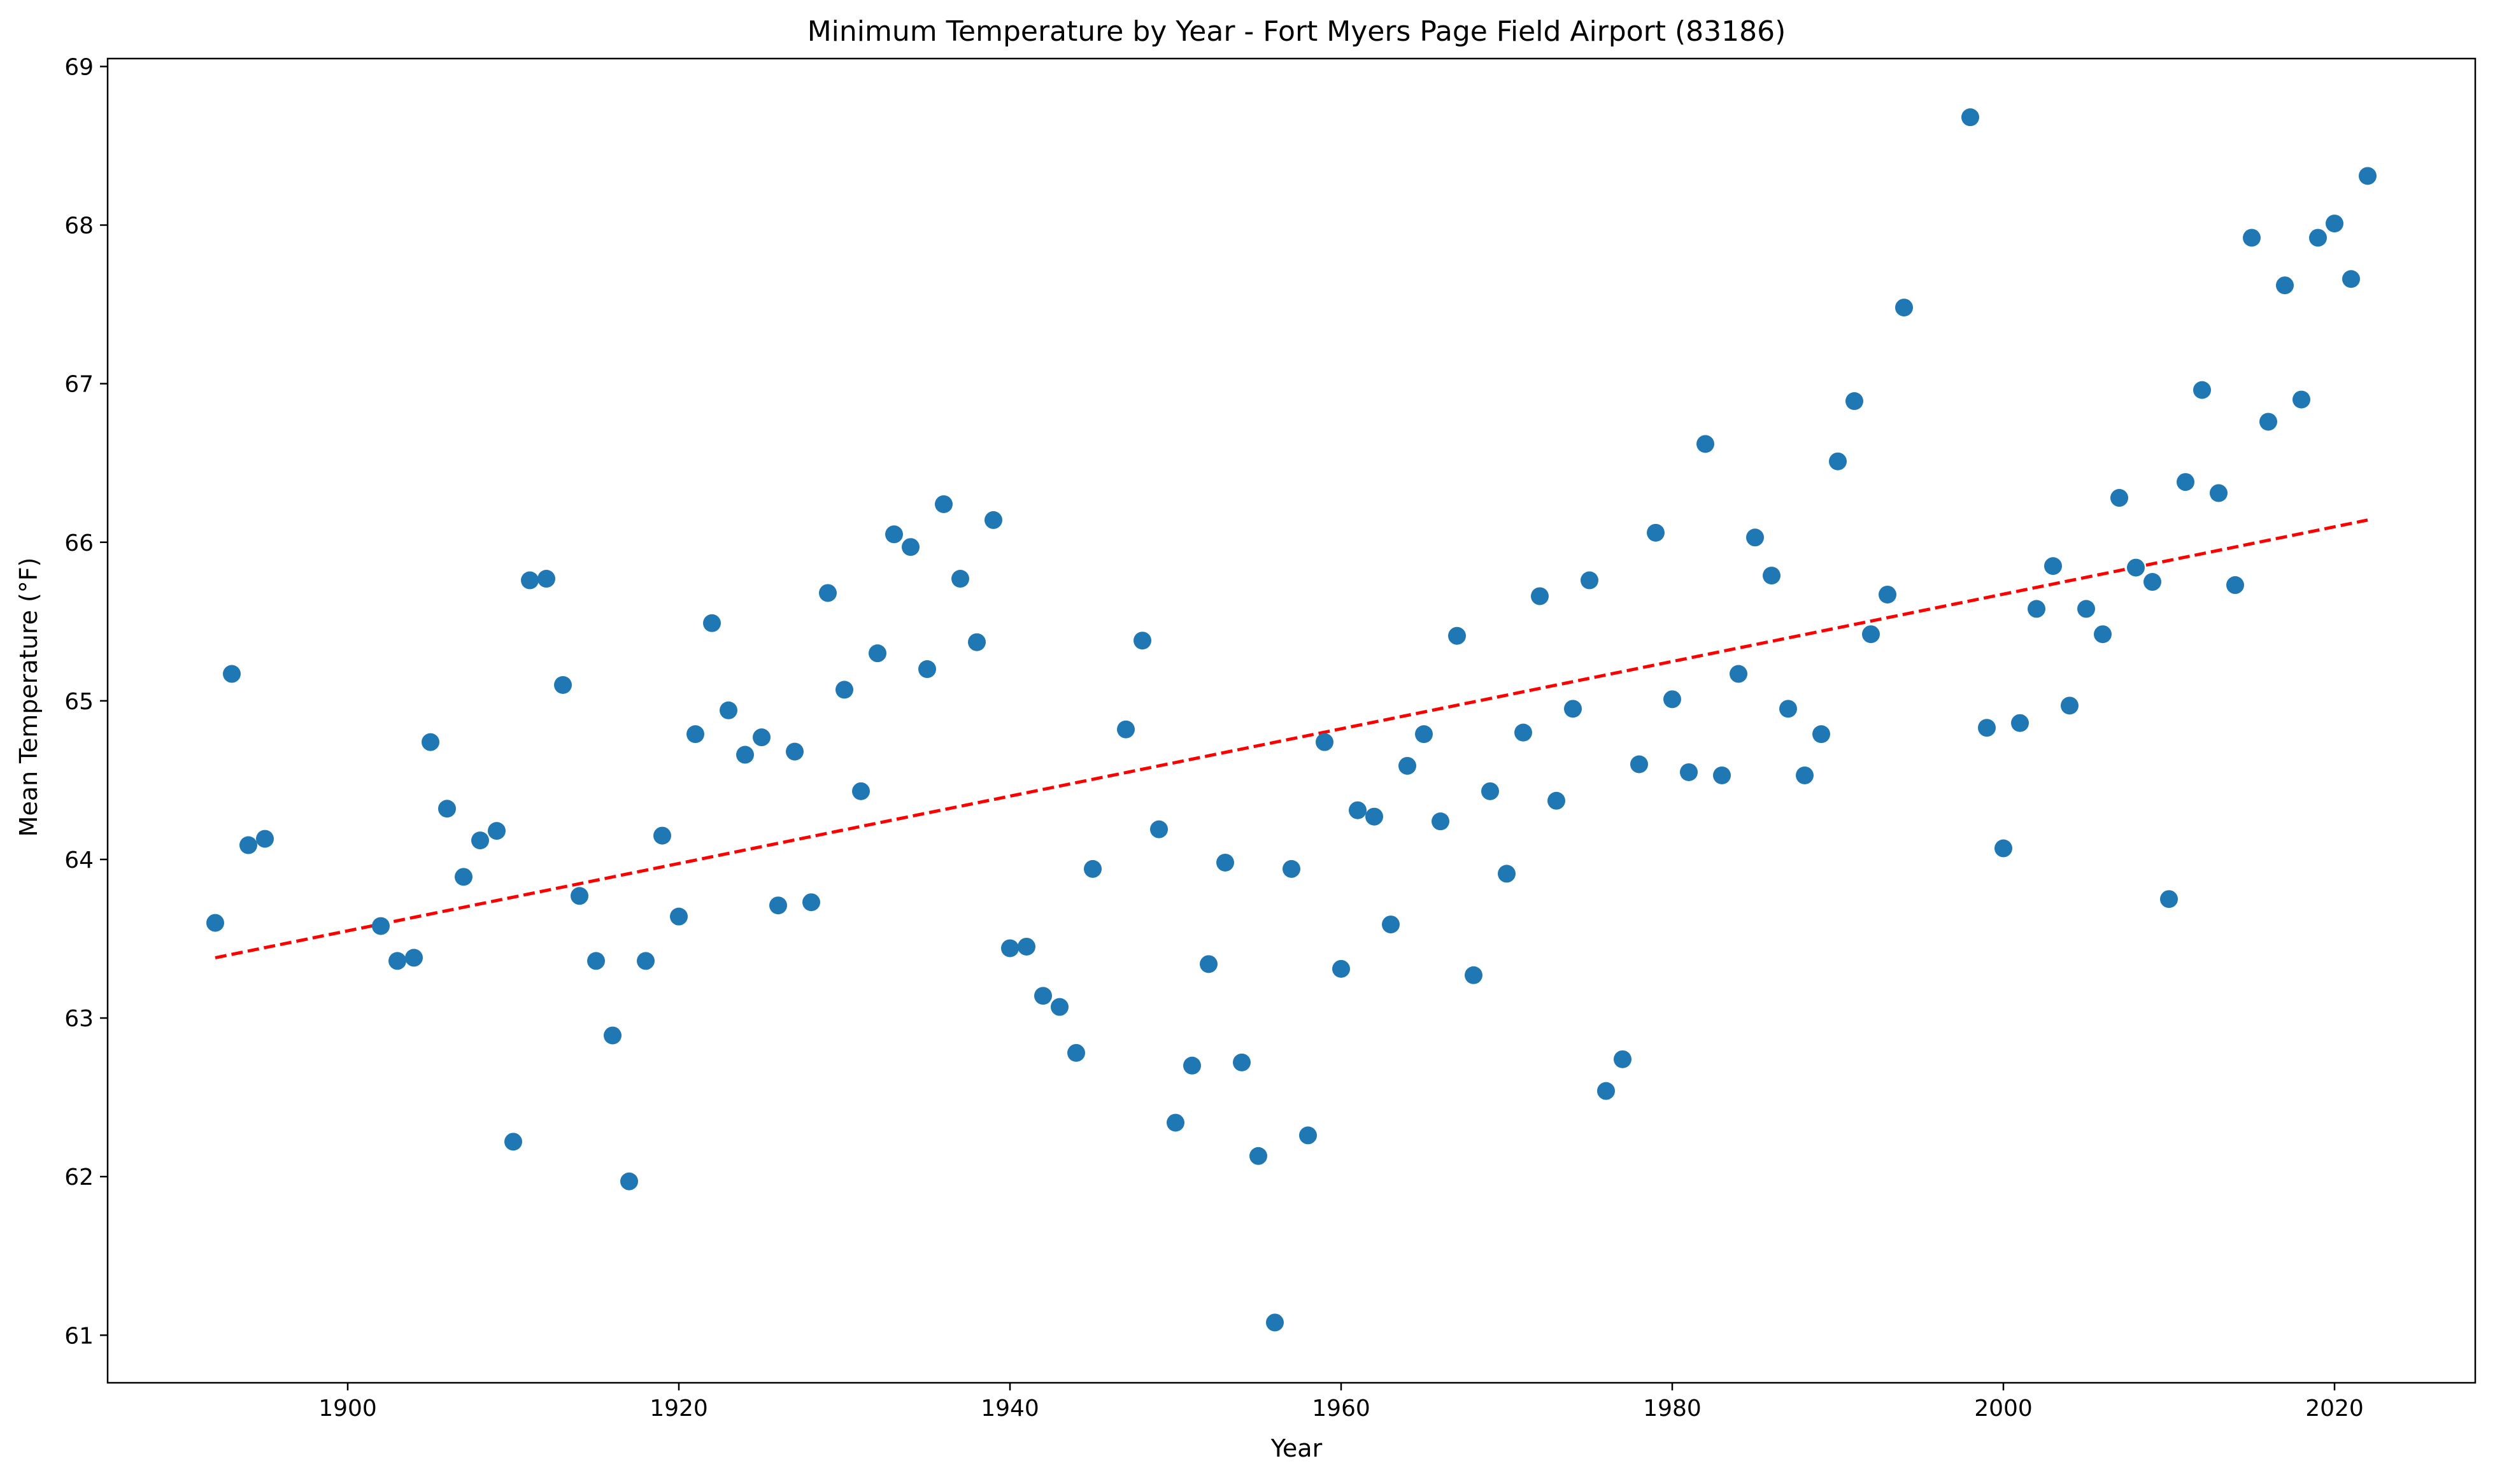  Describe the element at coordinates (79, 1177) in the screenshot. I see `y-tick-label: 62` at that location.